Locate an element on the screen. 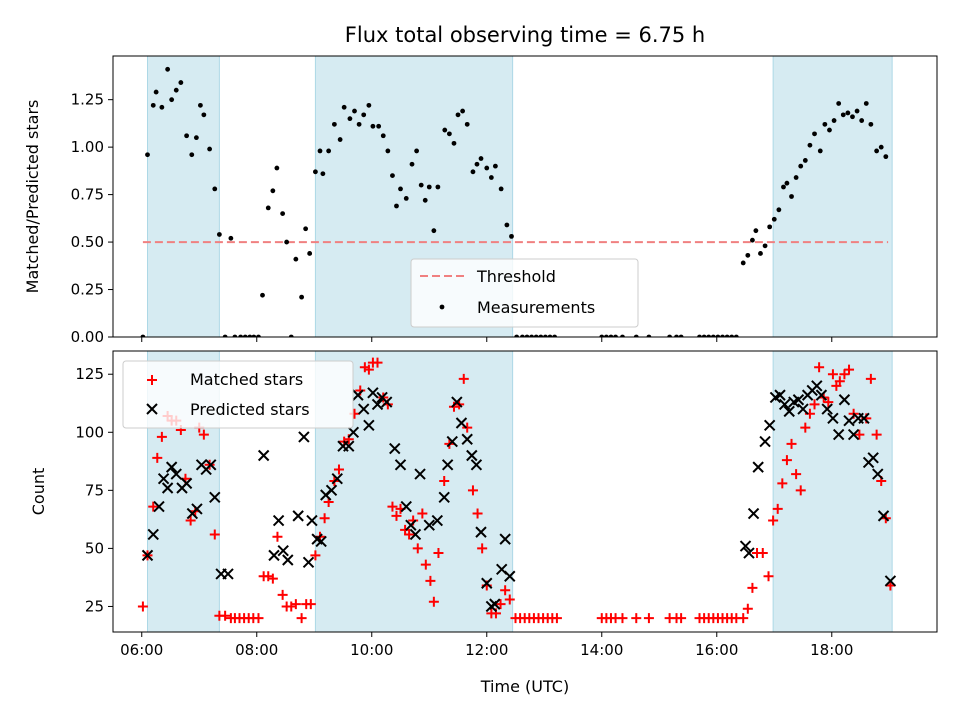  x-tick-label: 06:00 is located at coordinates (141, 650).